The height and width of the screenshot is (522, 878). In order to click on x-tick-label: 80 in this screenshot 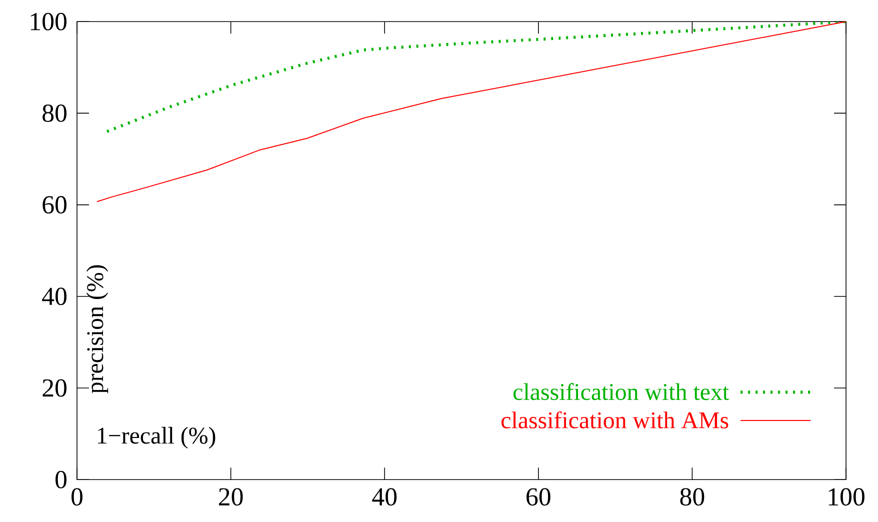, I will do `click(692, 497)`.